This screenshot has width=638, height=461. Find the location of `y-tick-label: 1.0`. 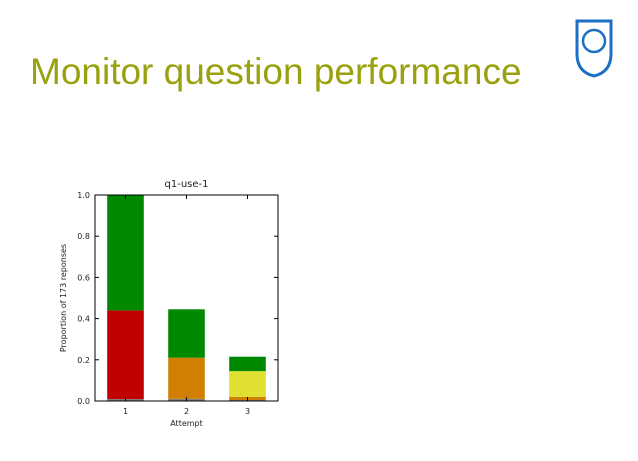

y-tick-label: 1.0 is located at coordinates (83, 195).